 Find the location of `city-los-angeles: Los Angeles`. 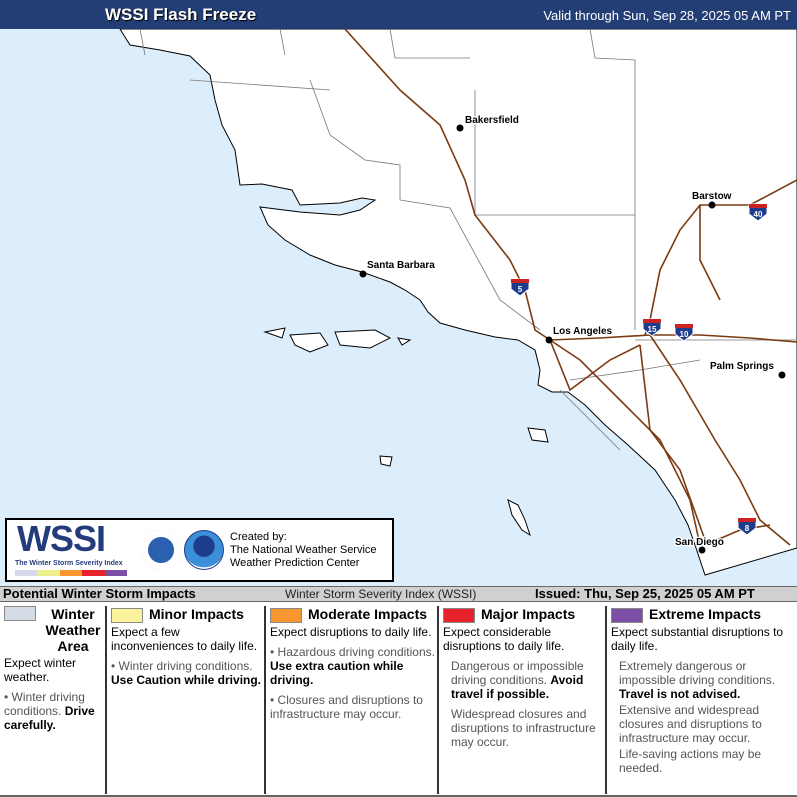

city-los-angeles: Los Angeles is located at coordinates (583, 331).